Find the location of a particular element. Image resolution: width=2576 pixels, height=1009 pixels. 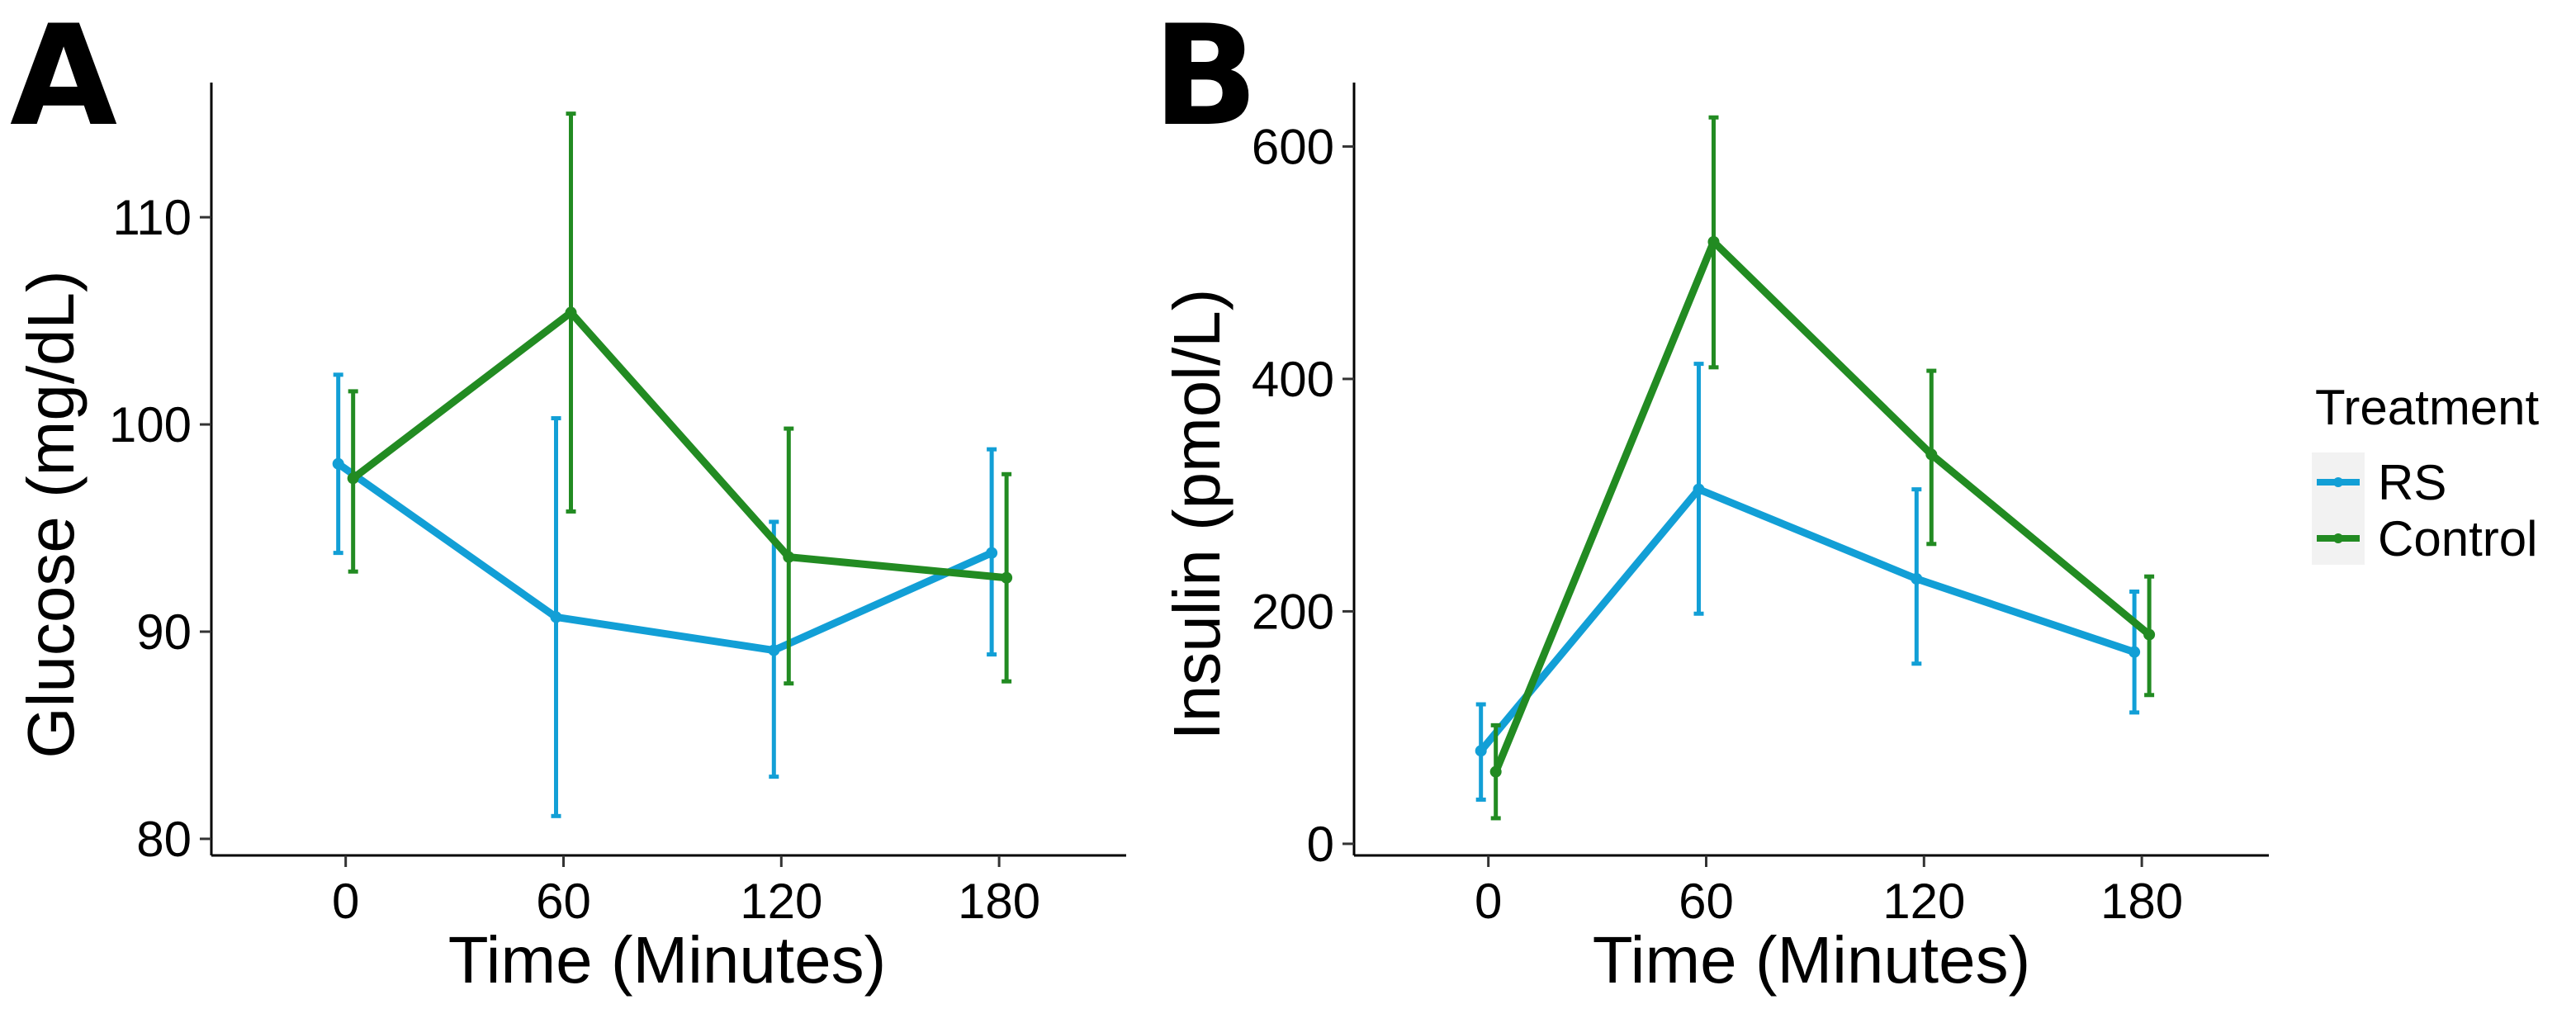

legend-key-background is located at coordinates (2338, 509).